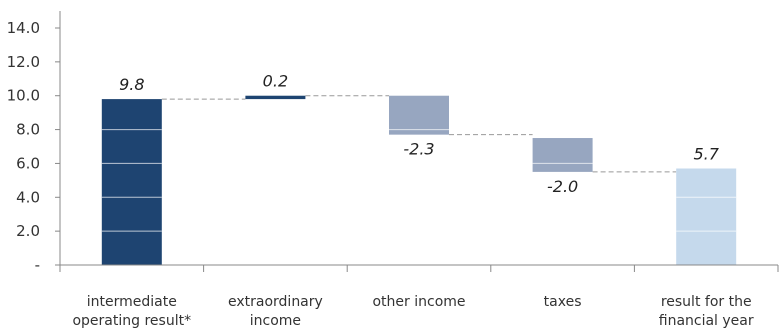 The width and height of the screenshot is (780, 335). Describe the element at coordinates (23, 28) in the screenshot. I see `y-tick-label: 14.0` at that location.